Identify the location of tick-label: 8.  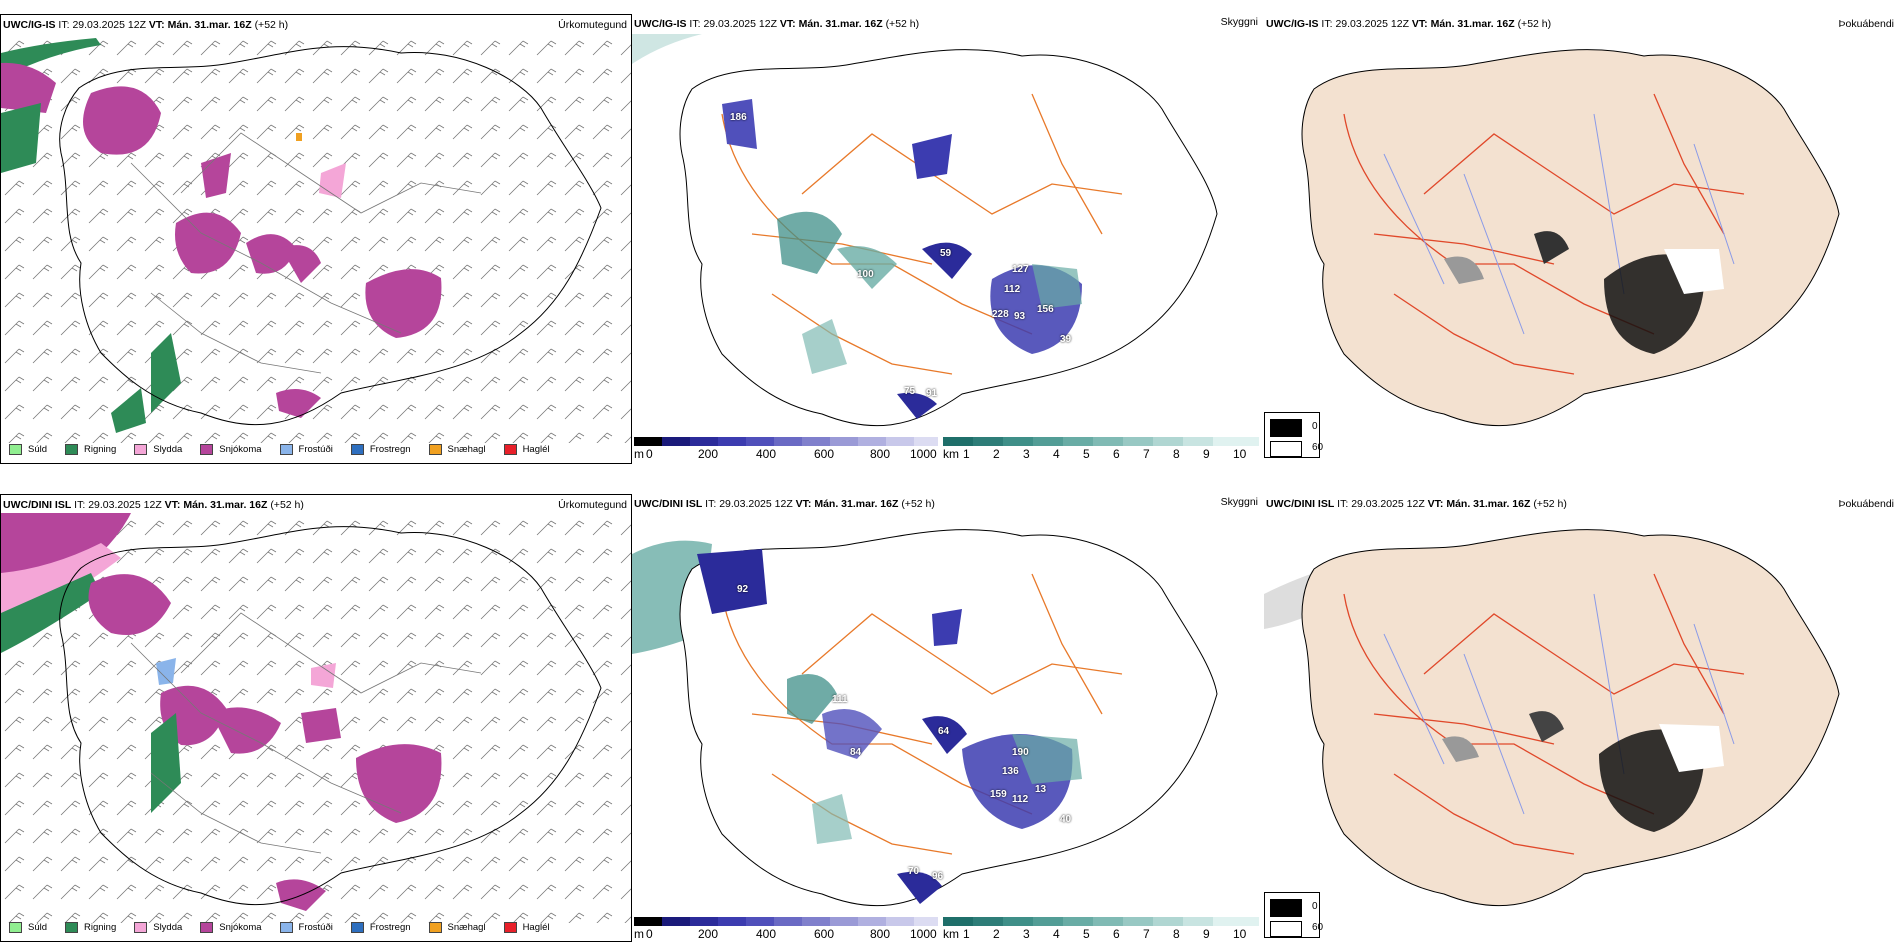
(1176, 454).